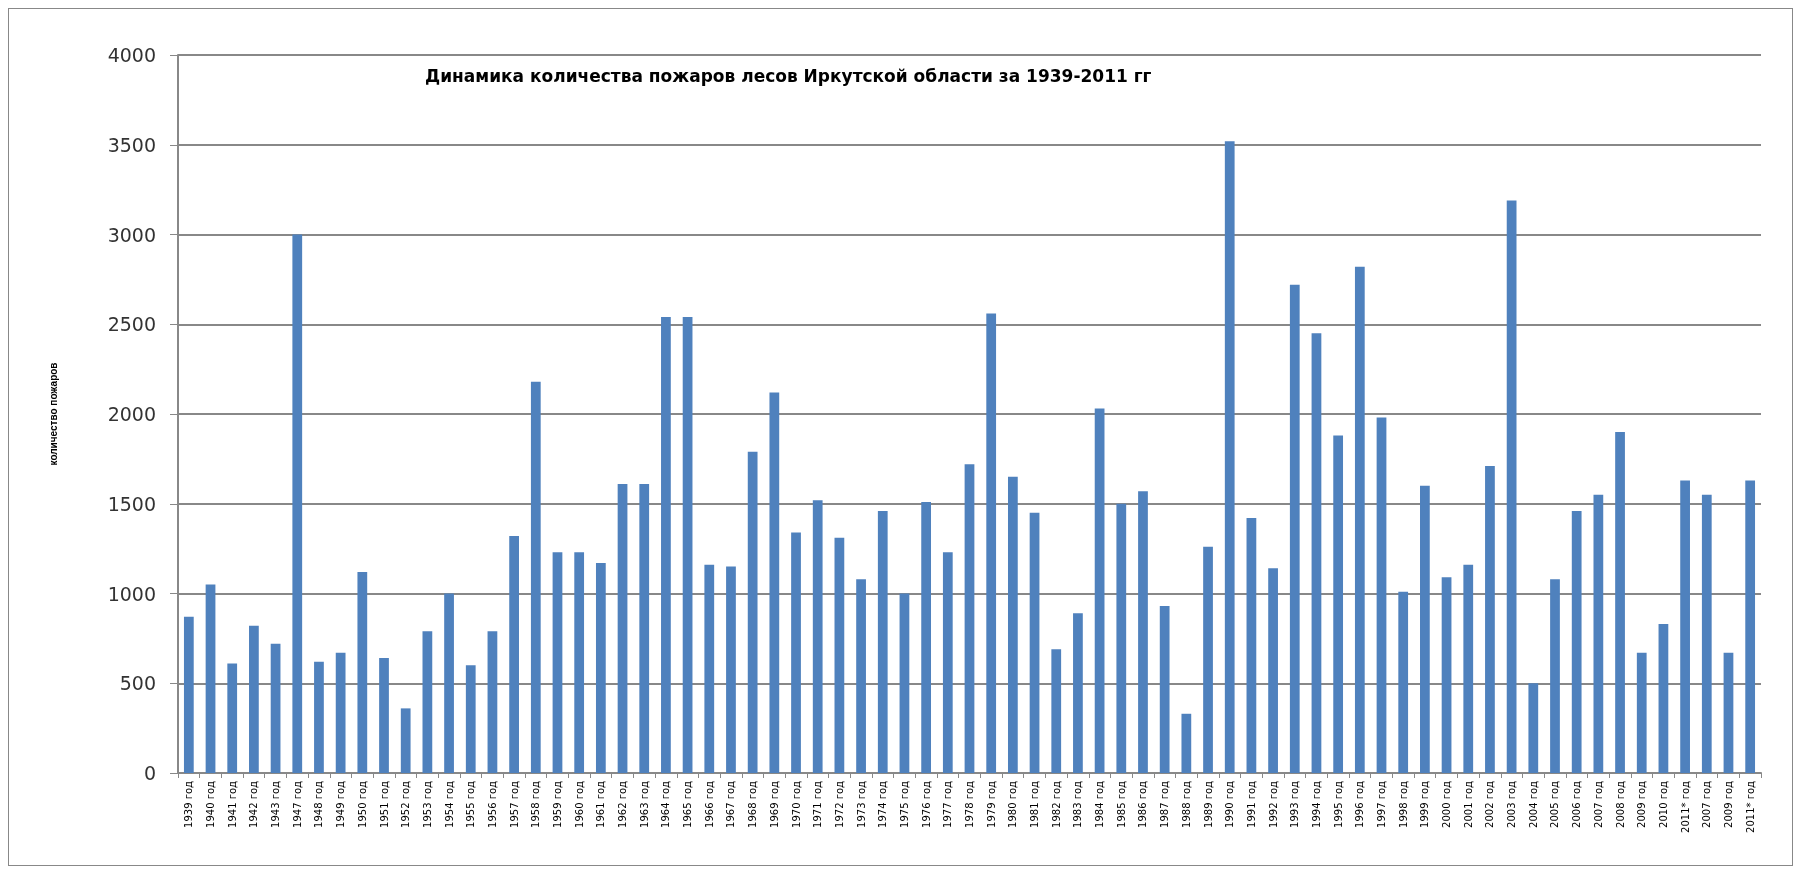 Image resolution: width=1803 pixels, height=876 pixels. I want to click on x-tick-label: 2002 год, so click(1490, 804).